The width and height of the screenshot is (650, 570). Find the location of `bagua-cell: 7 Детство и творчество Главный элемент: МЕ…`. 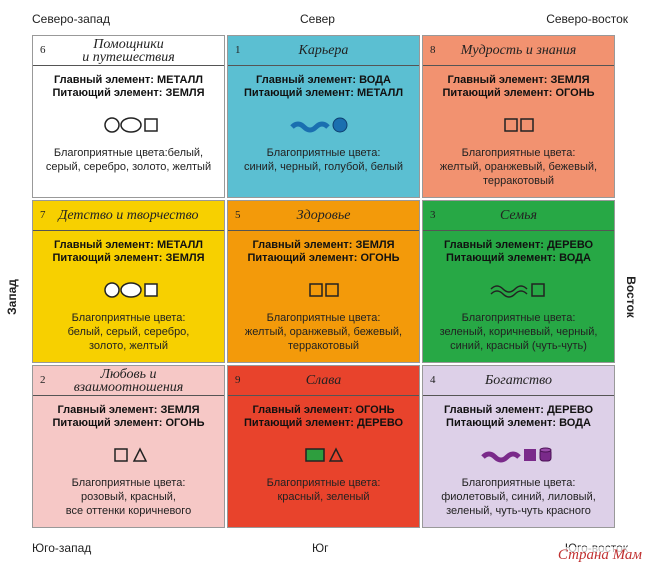

bagua-cell: 7 Детство и творчество Главный элемент: МЕ… is located at coordinates (128, 281).